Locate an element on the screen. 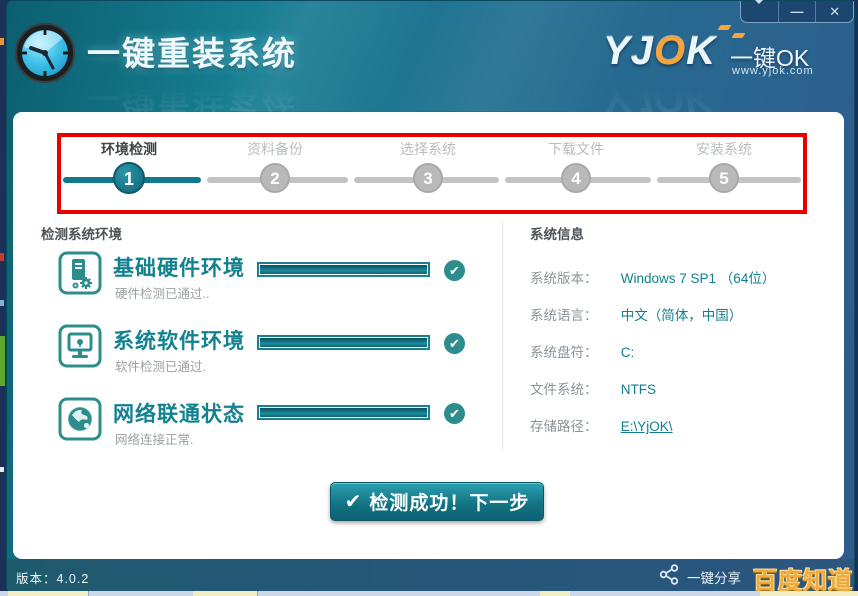  item-subtitle-software: 软件检测已通过. is located at coordinates (160, 367).